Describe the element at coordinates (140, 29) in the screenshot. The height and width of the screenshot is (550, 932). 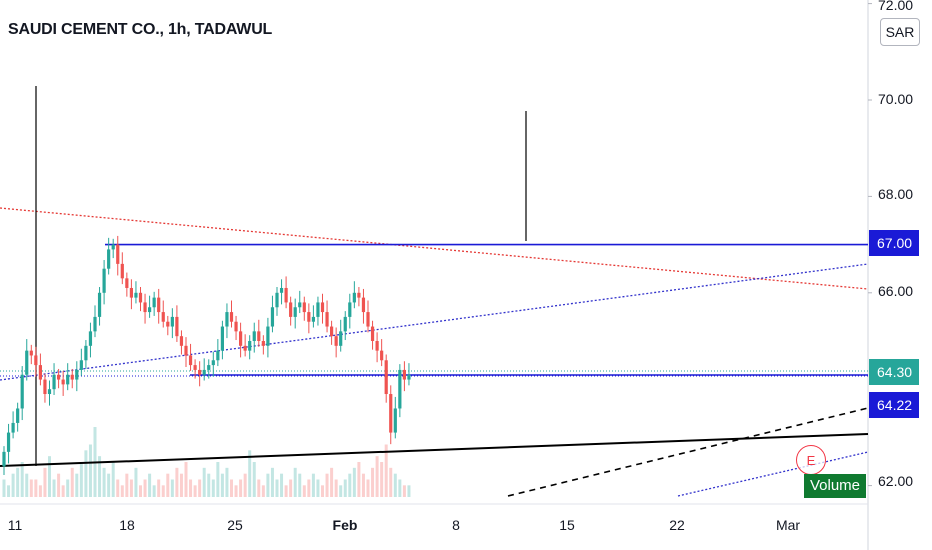
I see `chart-title: SAUDI CEMENT CO., 1h, TADAWUL` at that location.